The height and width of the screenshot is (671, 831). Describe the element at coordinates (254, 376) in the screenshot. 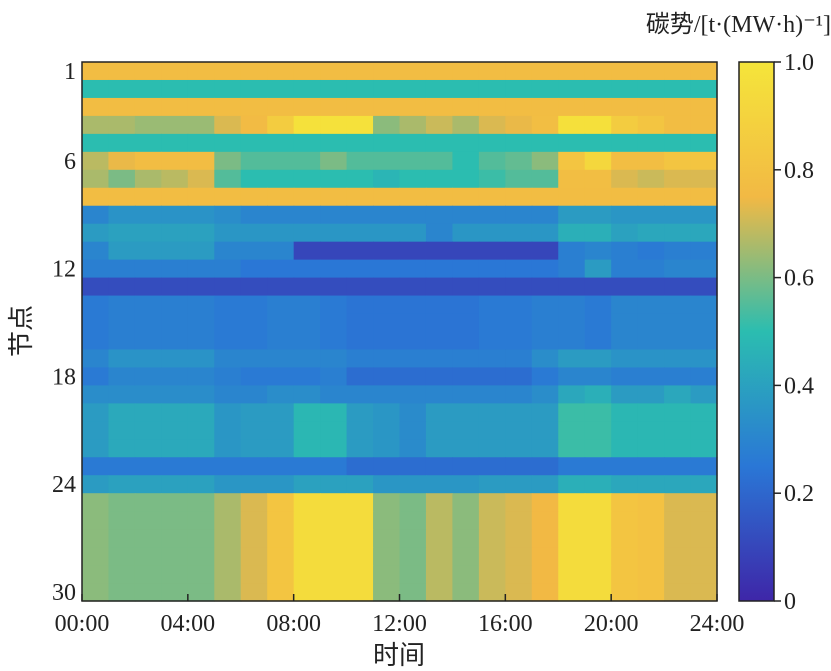

I see `heatmap-cell-node-18-t6` at that location.